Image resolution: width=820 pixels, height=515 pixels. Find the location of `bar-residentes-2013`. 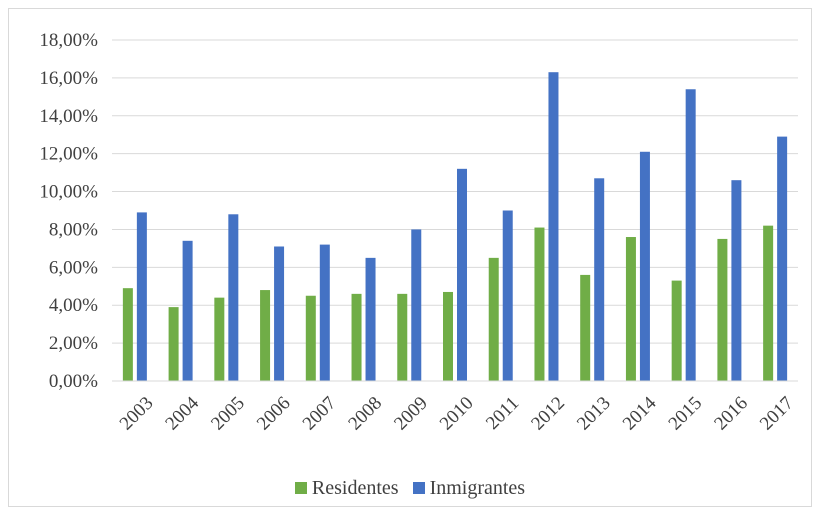

bar-residentes-2013 is located at coordinates (585, 327).